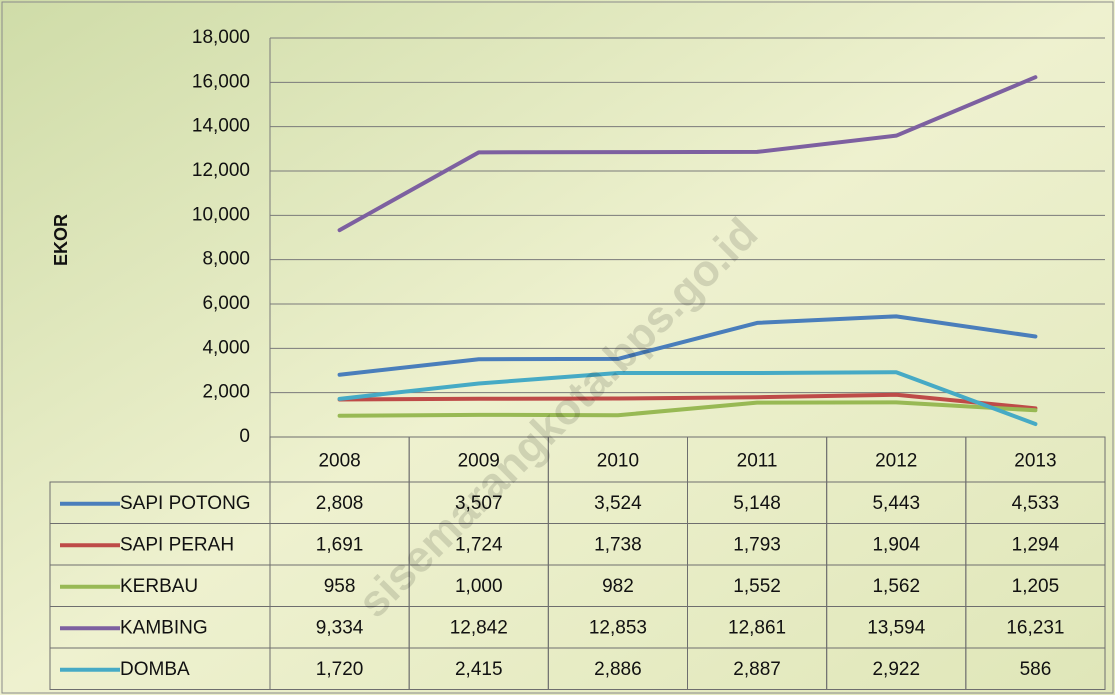 This screenshot has width=1115, height=700. Describe the element at coordinates (757, 627) in the screenshot. I see `table-value: 12,861` at that location.